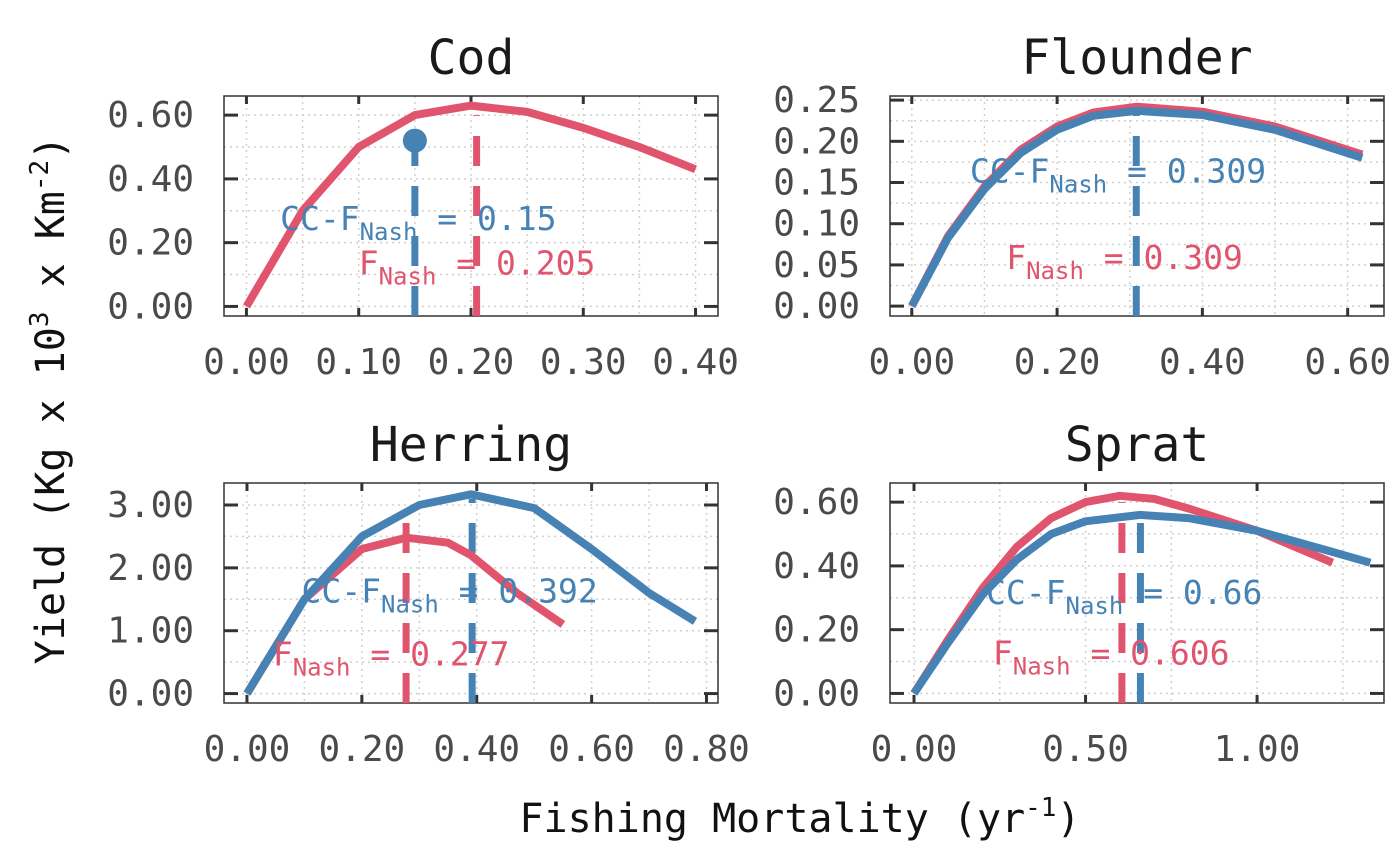 The height and width of the screenshot is (865, 1400). I want to click on annotation: CC-FNash = 0.15, so click(418, 222).